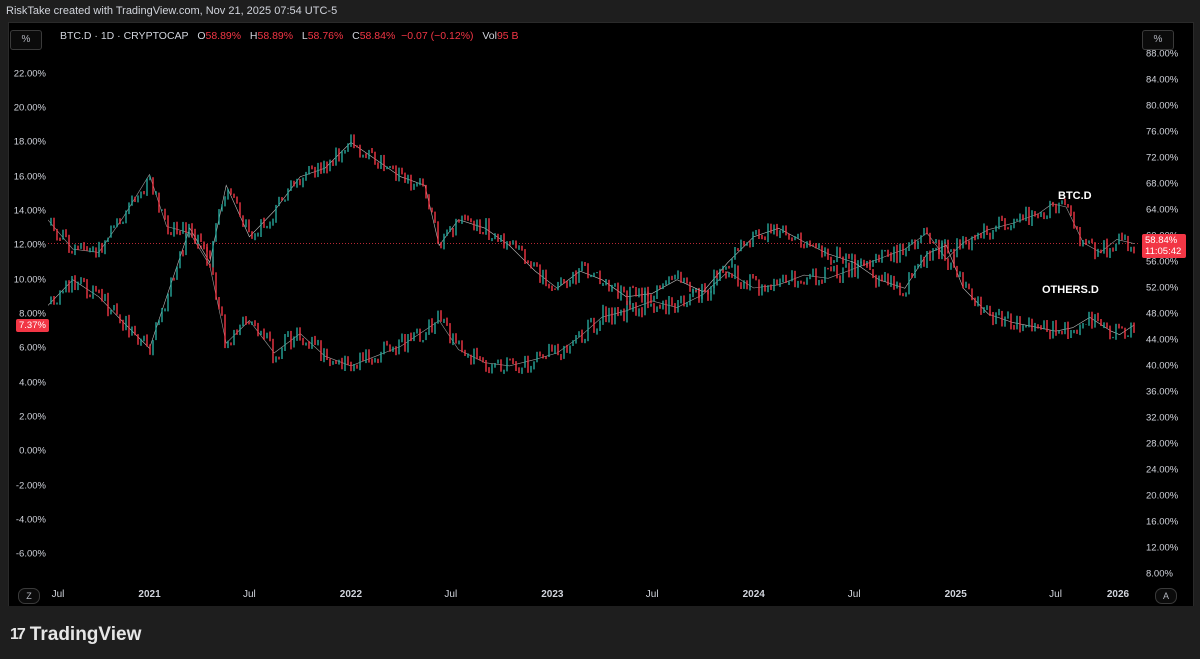  I want to click on high-value: 58.89%, so click(275, 36).